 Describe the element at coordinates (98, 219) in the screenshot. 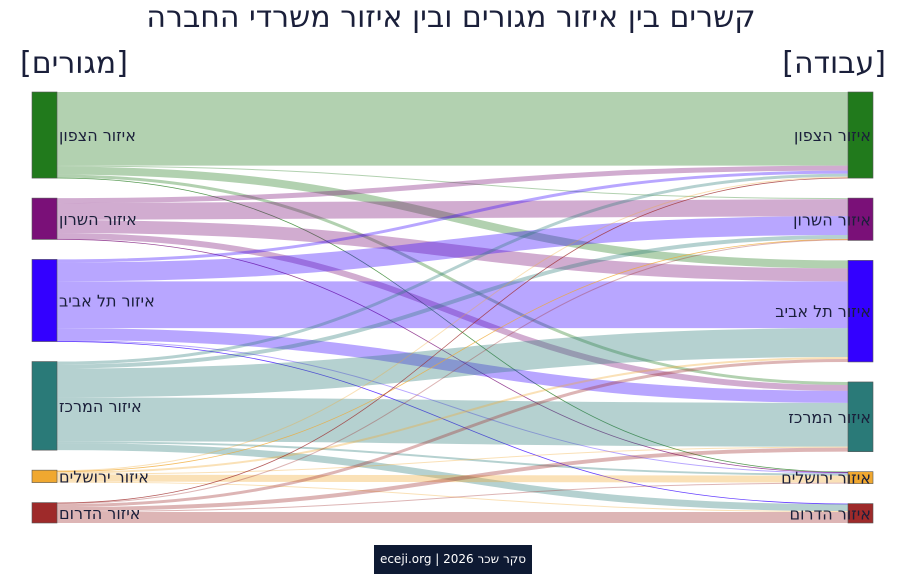

I see `left-node-label-איזור-השרון: איזור השרון` at that location.